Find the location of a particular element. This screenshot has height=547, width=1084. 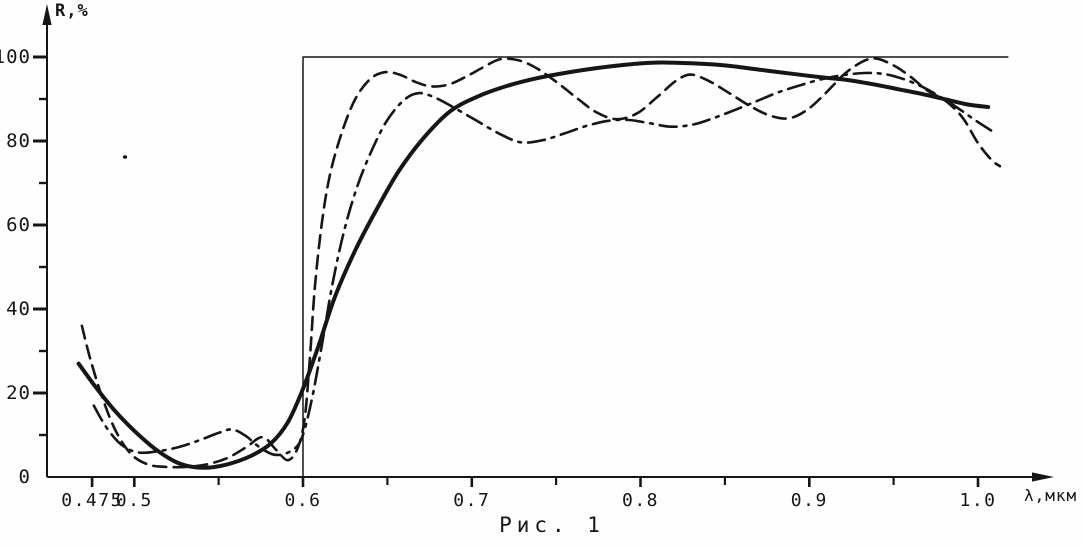

x-tick-label: 0.7 is located at coordinates (471, 500).